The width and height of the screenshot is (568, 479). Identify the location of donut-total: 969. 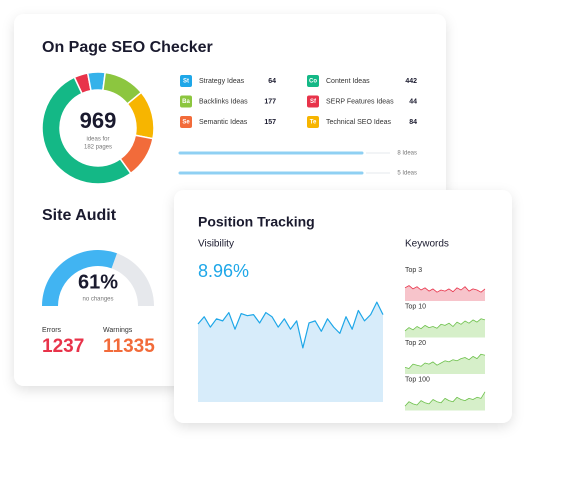
(98, 120).